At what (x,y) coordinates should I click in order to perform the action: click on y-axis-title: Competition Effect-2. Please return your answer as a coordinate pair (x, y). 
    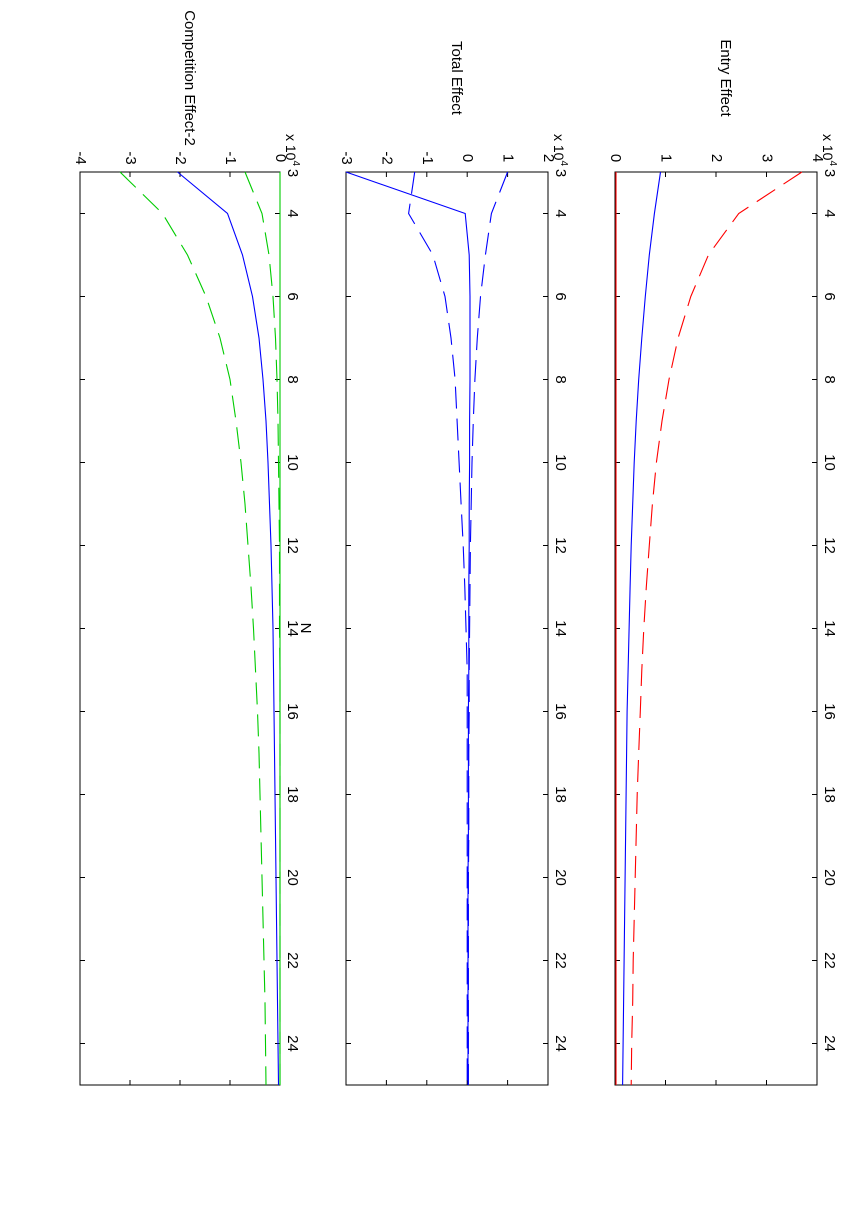
    Looking at the image, I should click on (189, 78).